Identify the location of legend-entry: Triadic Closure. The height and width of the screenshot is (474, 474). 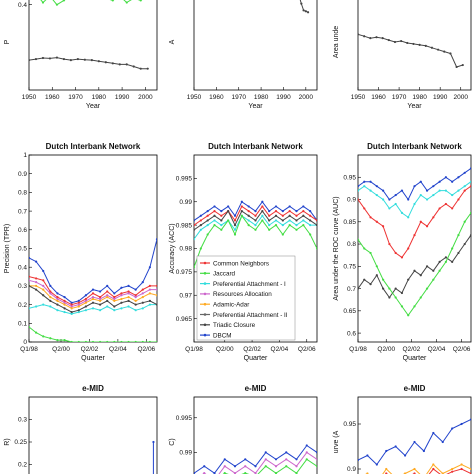
(234, 325).